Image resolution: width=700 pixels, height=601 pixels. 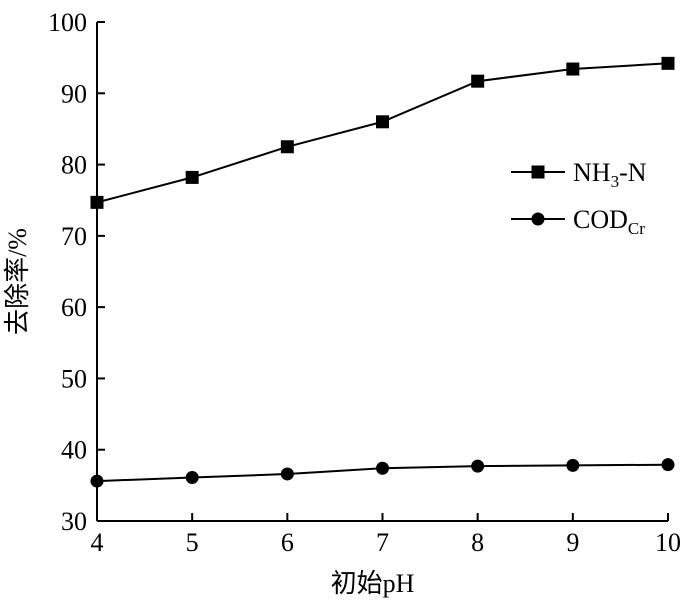 I want to click on x-tick-label: 5, so click(x=192, y=542).